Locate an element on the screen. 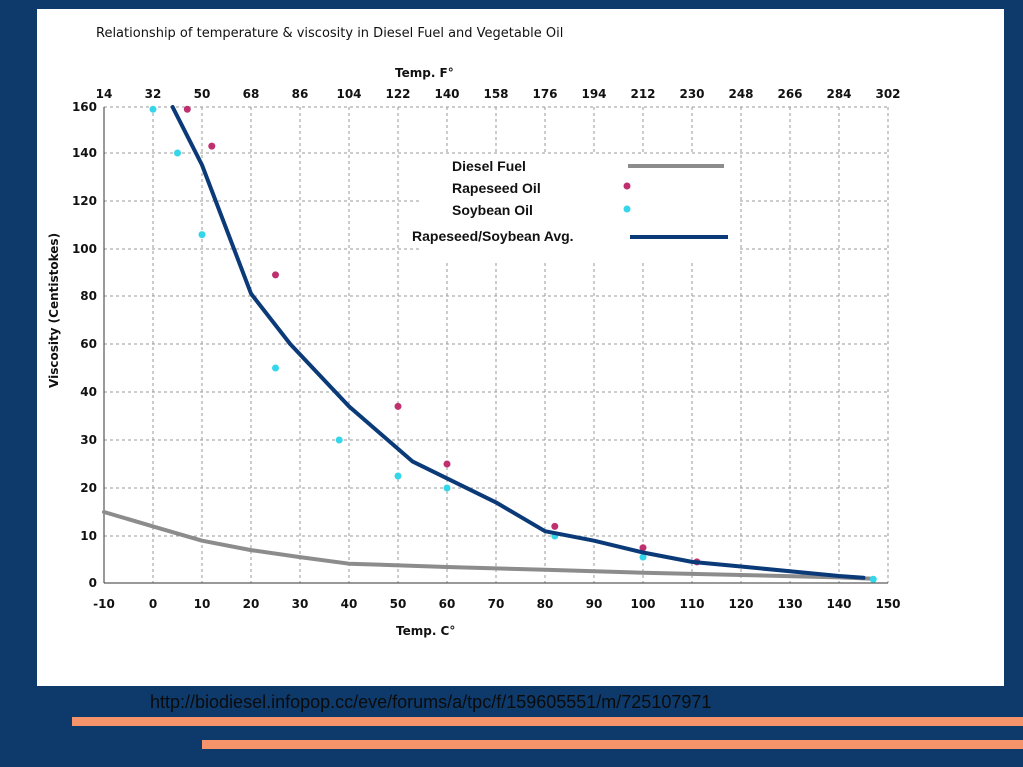 This screenshot has width=1023, height=767. y-axis-title: Viscosity (Centistokes) is located at coordinates (54, 310).